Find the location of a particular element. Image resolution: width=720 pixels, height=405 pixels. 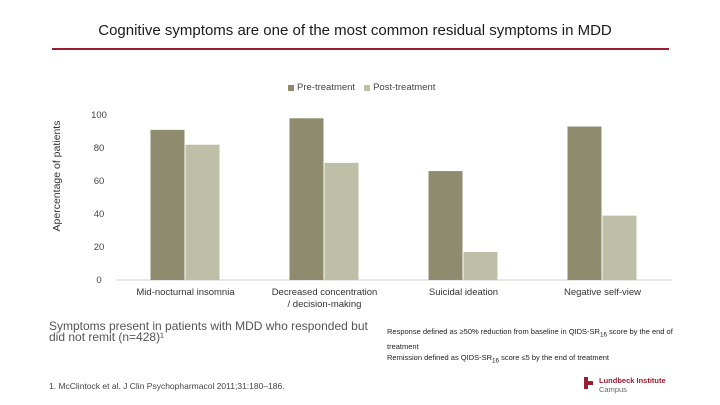

legend-item-post: Post-treatment is located at coordinates (399, 87).